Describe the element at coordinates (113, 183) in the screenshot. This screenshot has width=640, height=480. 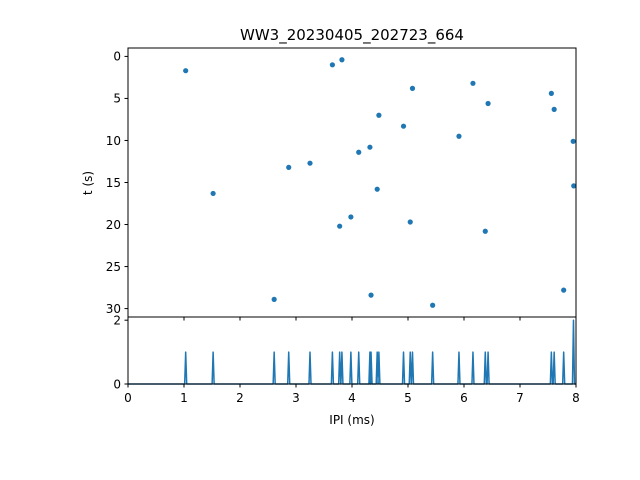
I see `y-tick-label-15: 15` at that location.